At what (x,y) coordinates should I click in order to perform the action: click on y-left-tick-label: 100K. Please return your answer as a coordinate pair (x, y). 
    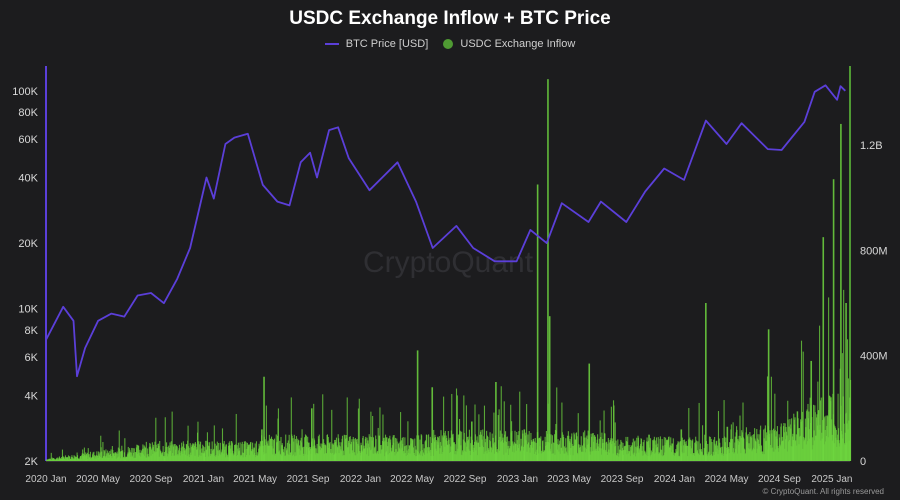
    Looking at the image, I should click on (25, 92).